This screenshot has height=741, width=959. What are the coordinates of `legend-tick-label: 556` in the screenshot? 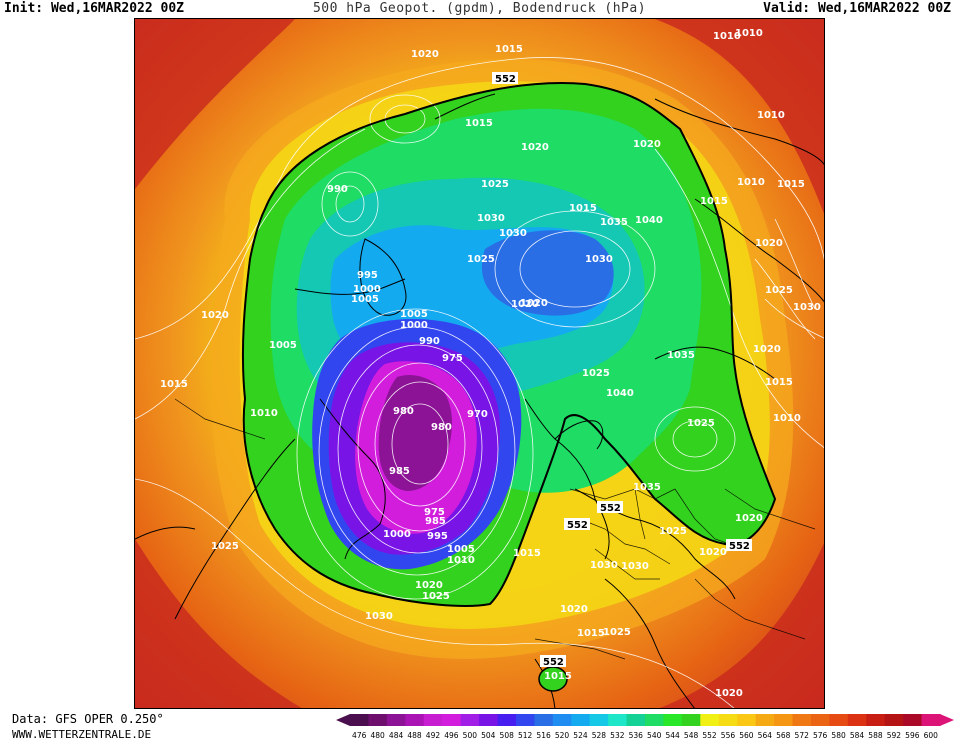 It's located at (728, 735).